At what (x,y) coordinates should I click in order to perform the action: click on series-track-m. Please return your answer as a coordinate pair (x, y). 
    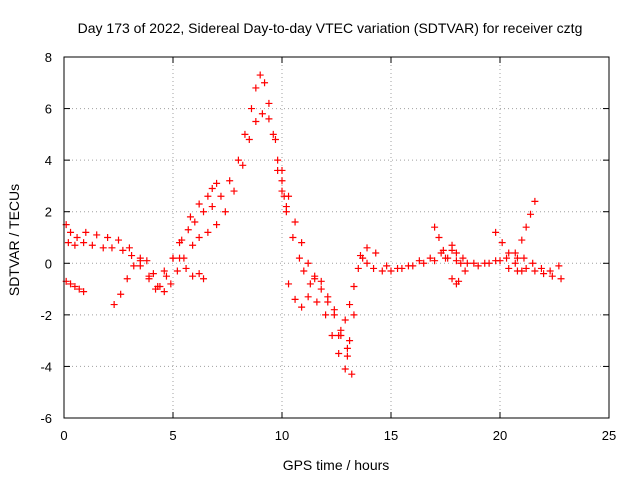
    Looking at the image, I should click on (509, 251).